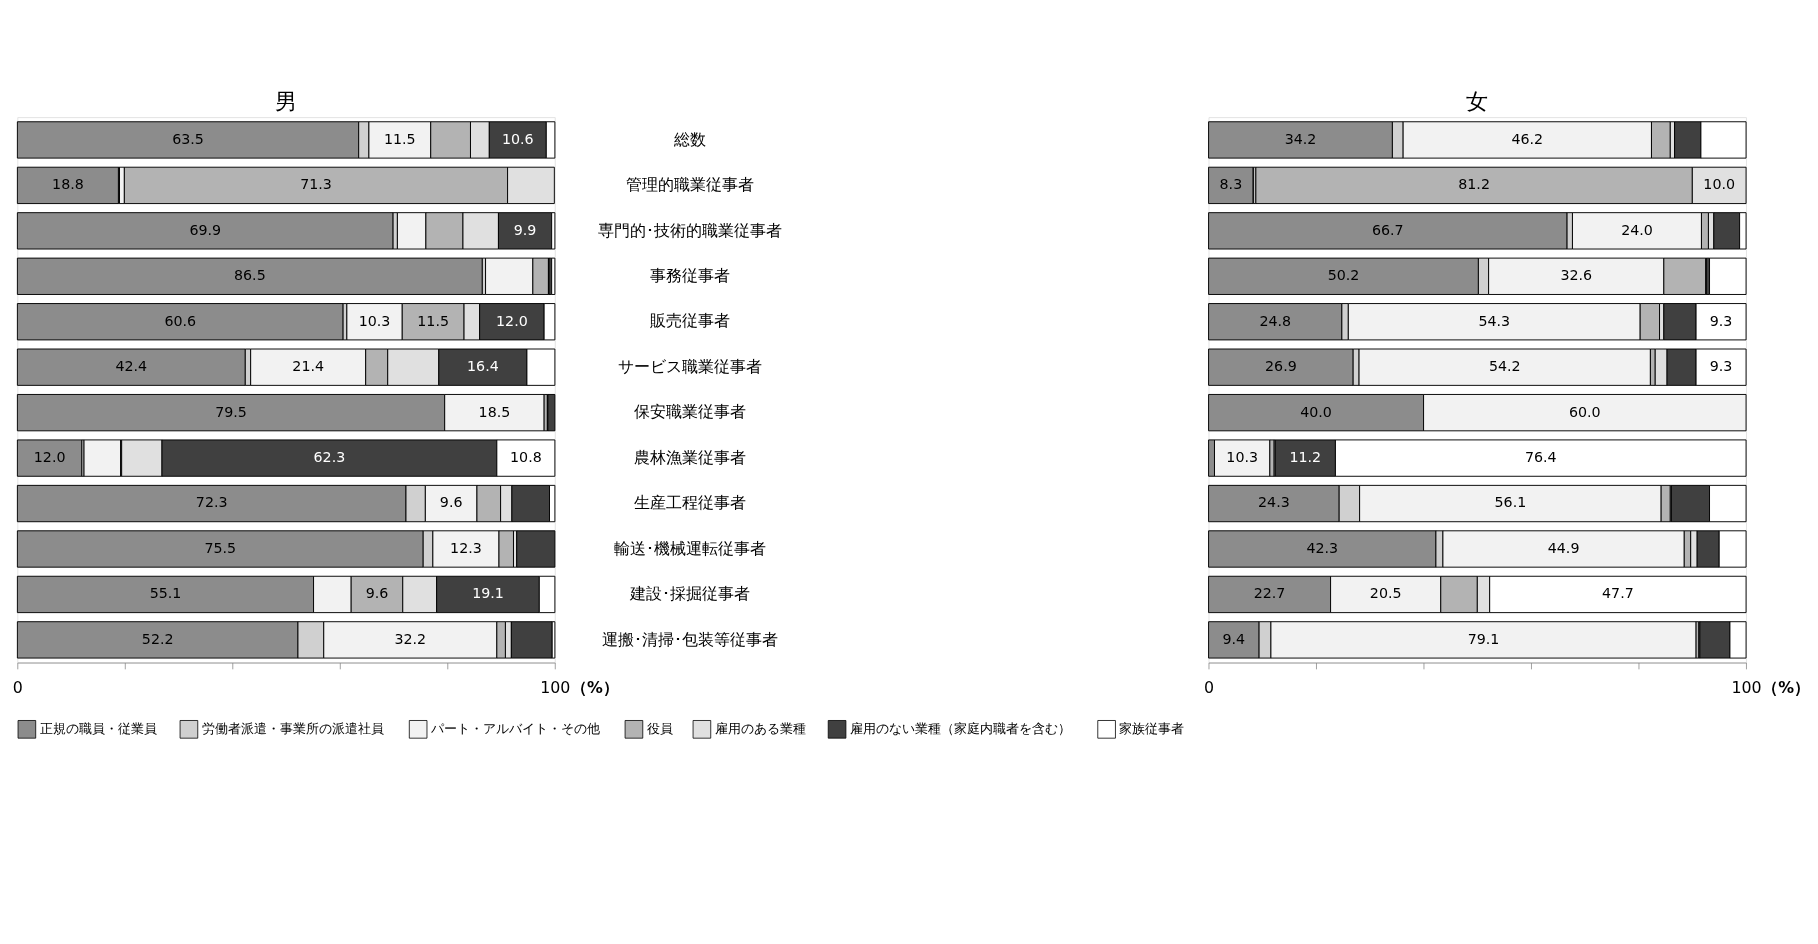 The height and width of the screenshot is (944, 1818). Describe the element at coordinates (1152, 729) in the screenshot. I see `legend-label: 家族従事者` at that location.